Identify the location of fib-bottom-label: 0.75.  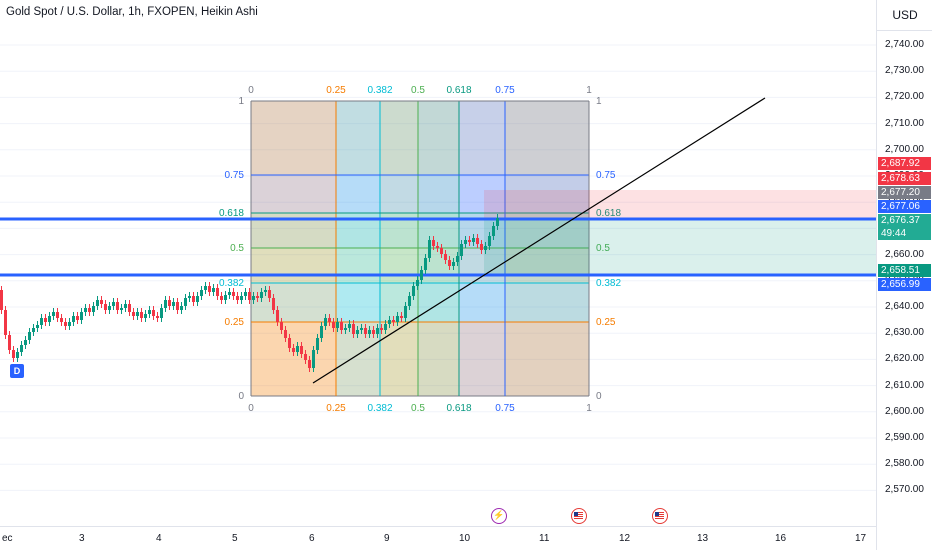
(505, 408).